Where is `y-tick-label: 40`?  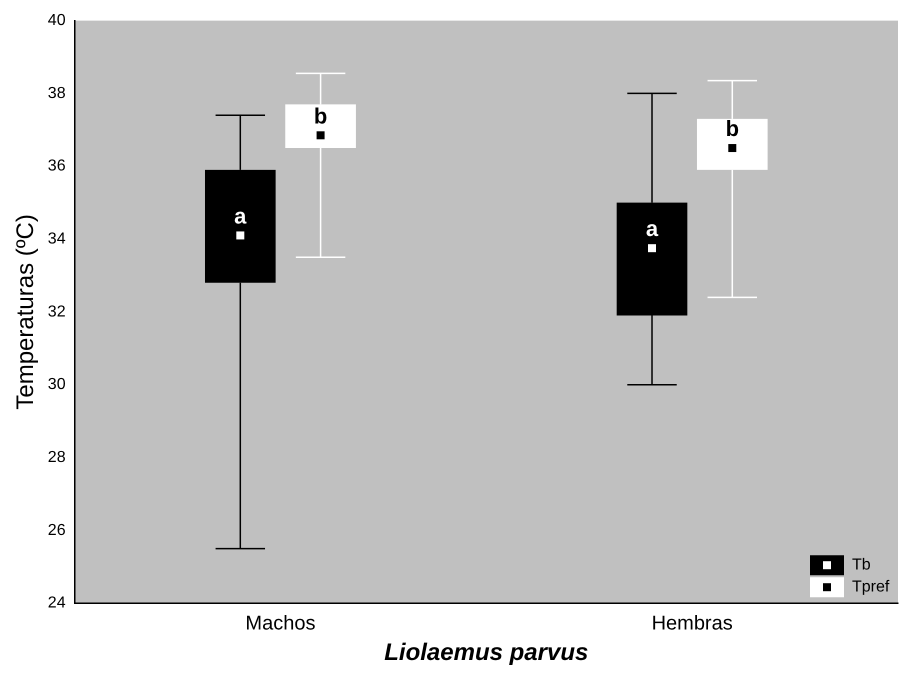 y-tick-label: 40 is located at coordinates (57, 21).